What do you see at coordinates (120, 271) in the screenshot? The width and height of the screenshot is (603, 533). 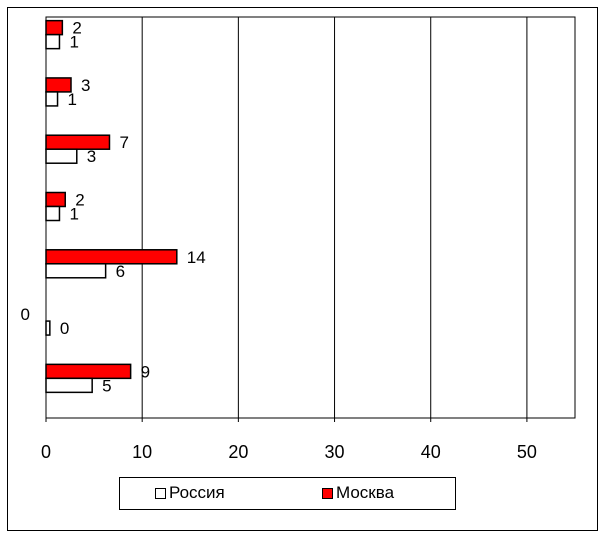 I see `data-label-russia-4: 6` at bounding box center [120, 271].